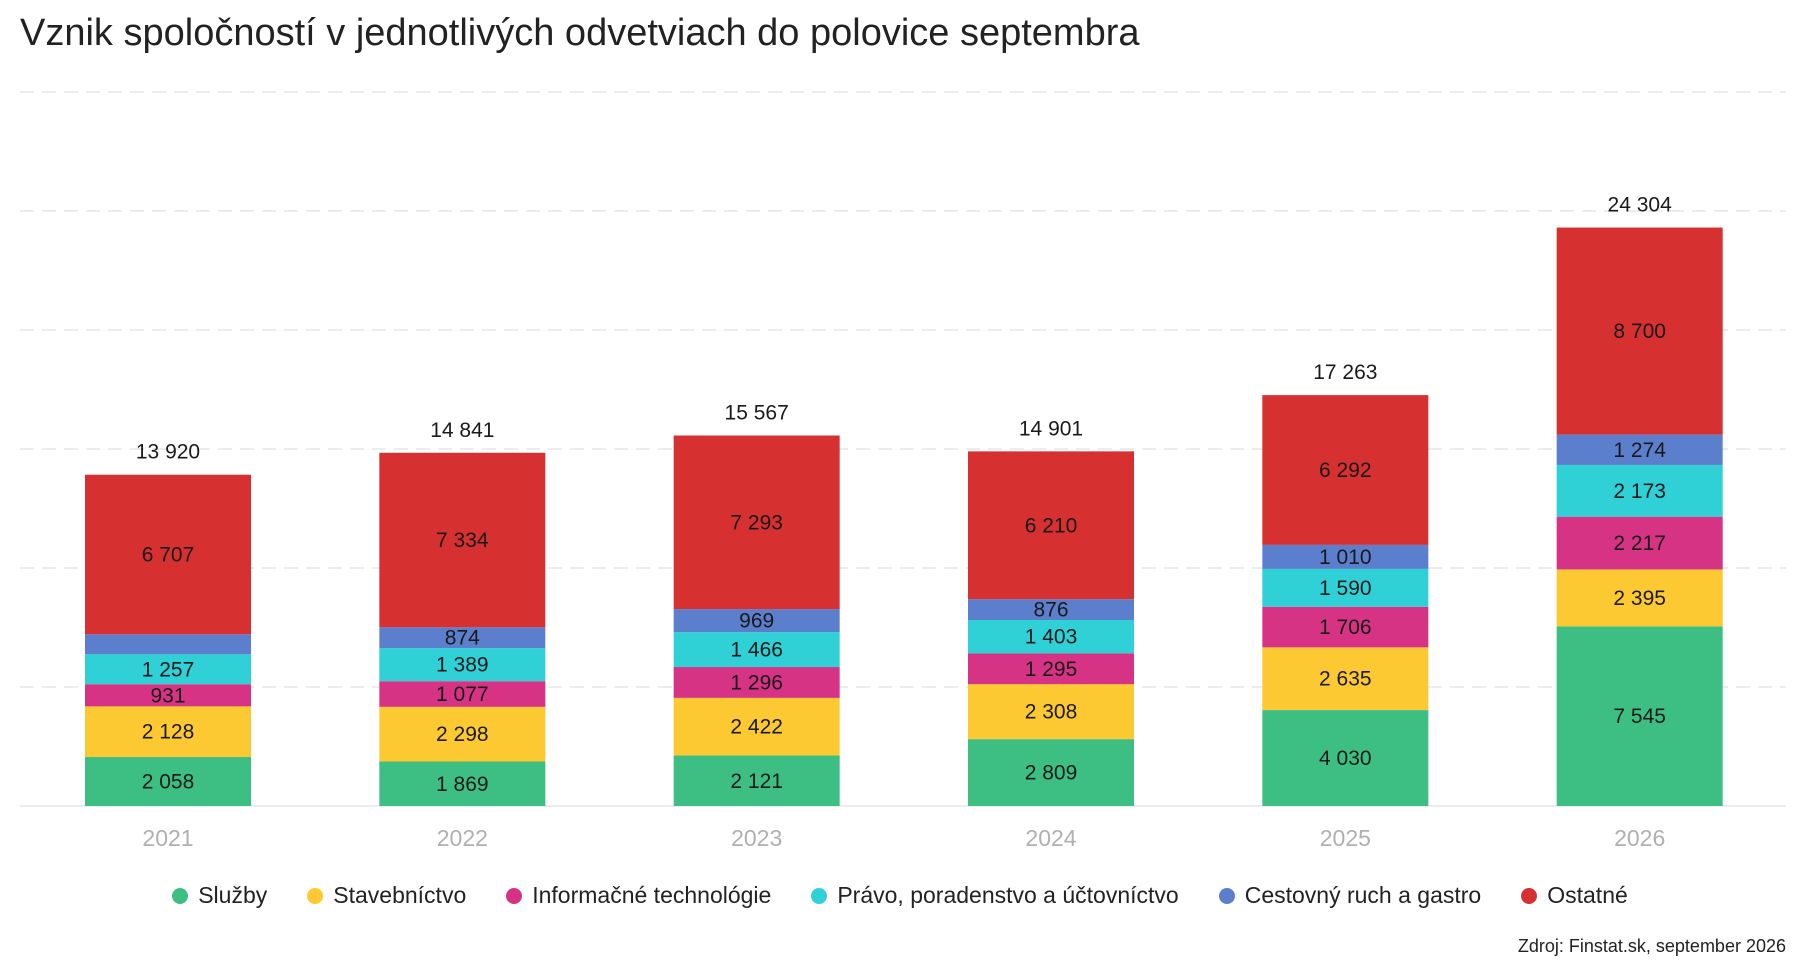 The image size is (1800, 960). I want to click on segment-value-label: 7 293, so click(756, 522).